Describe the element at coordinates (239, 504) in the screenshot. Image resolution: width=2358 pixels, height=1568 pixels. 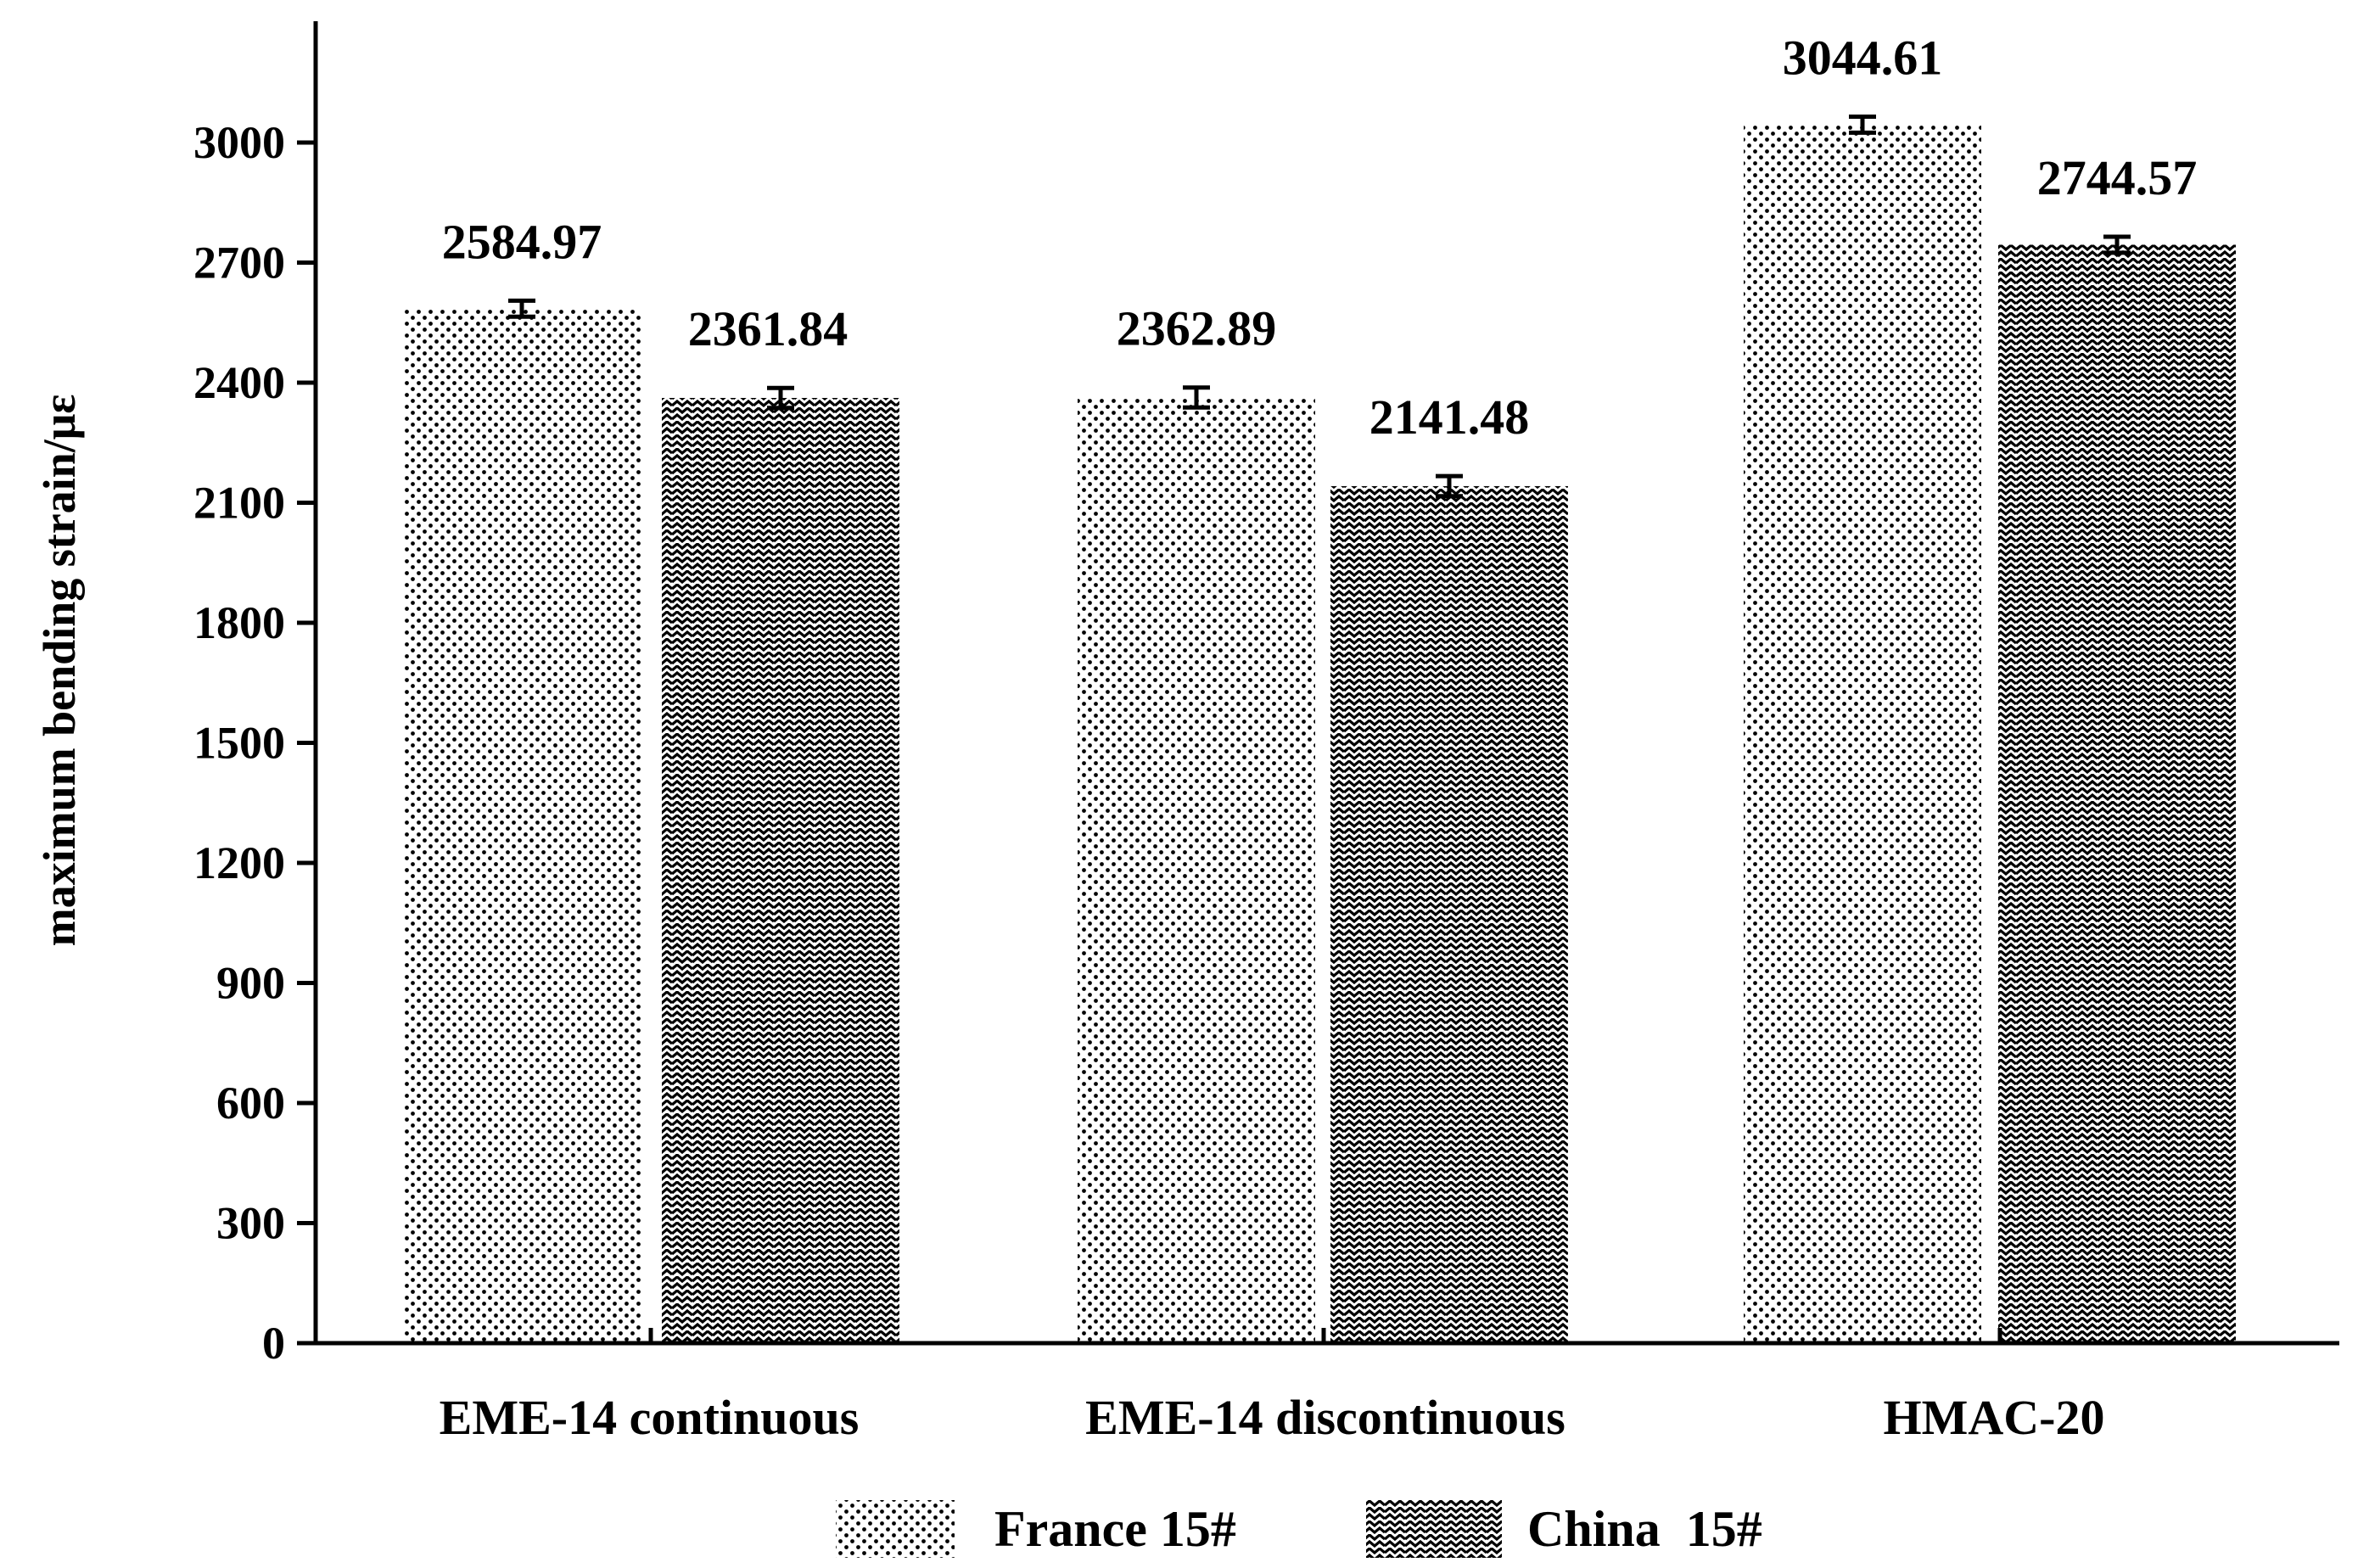
I see `y-tick-label: 2100` at that location.